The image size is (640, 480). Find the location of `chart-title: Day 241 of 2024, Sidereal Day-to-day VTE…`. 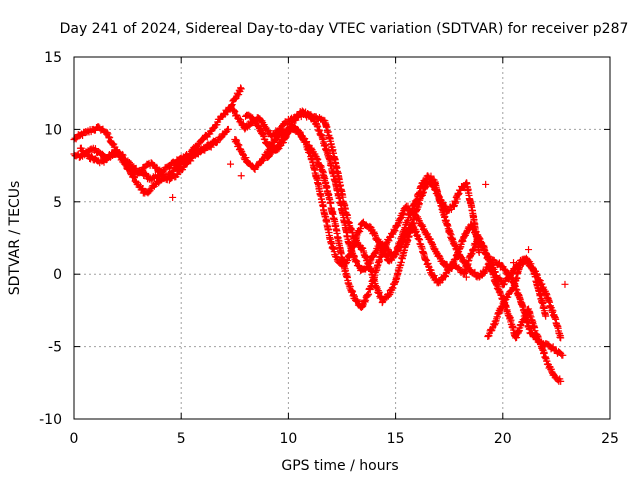

chart-title: Day 241 of 2024, Sidereal Day-to-day VTE… is located at coordinates (344, 29).